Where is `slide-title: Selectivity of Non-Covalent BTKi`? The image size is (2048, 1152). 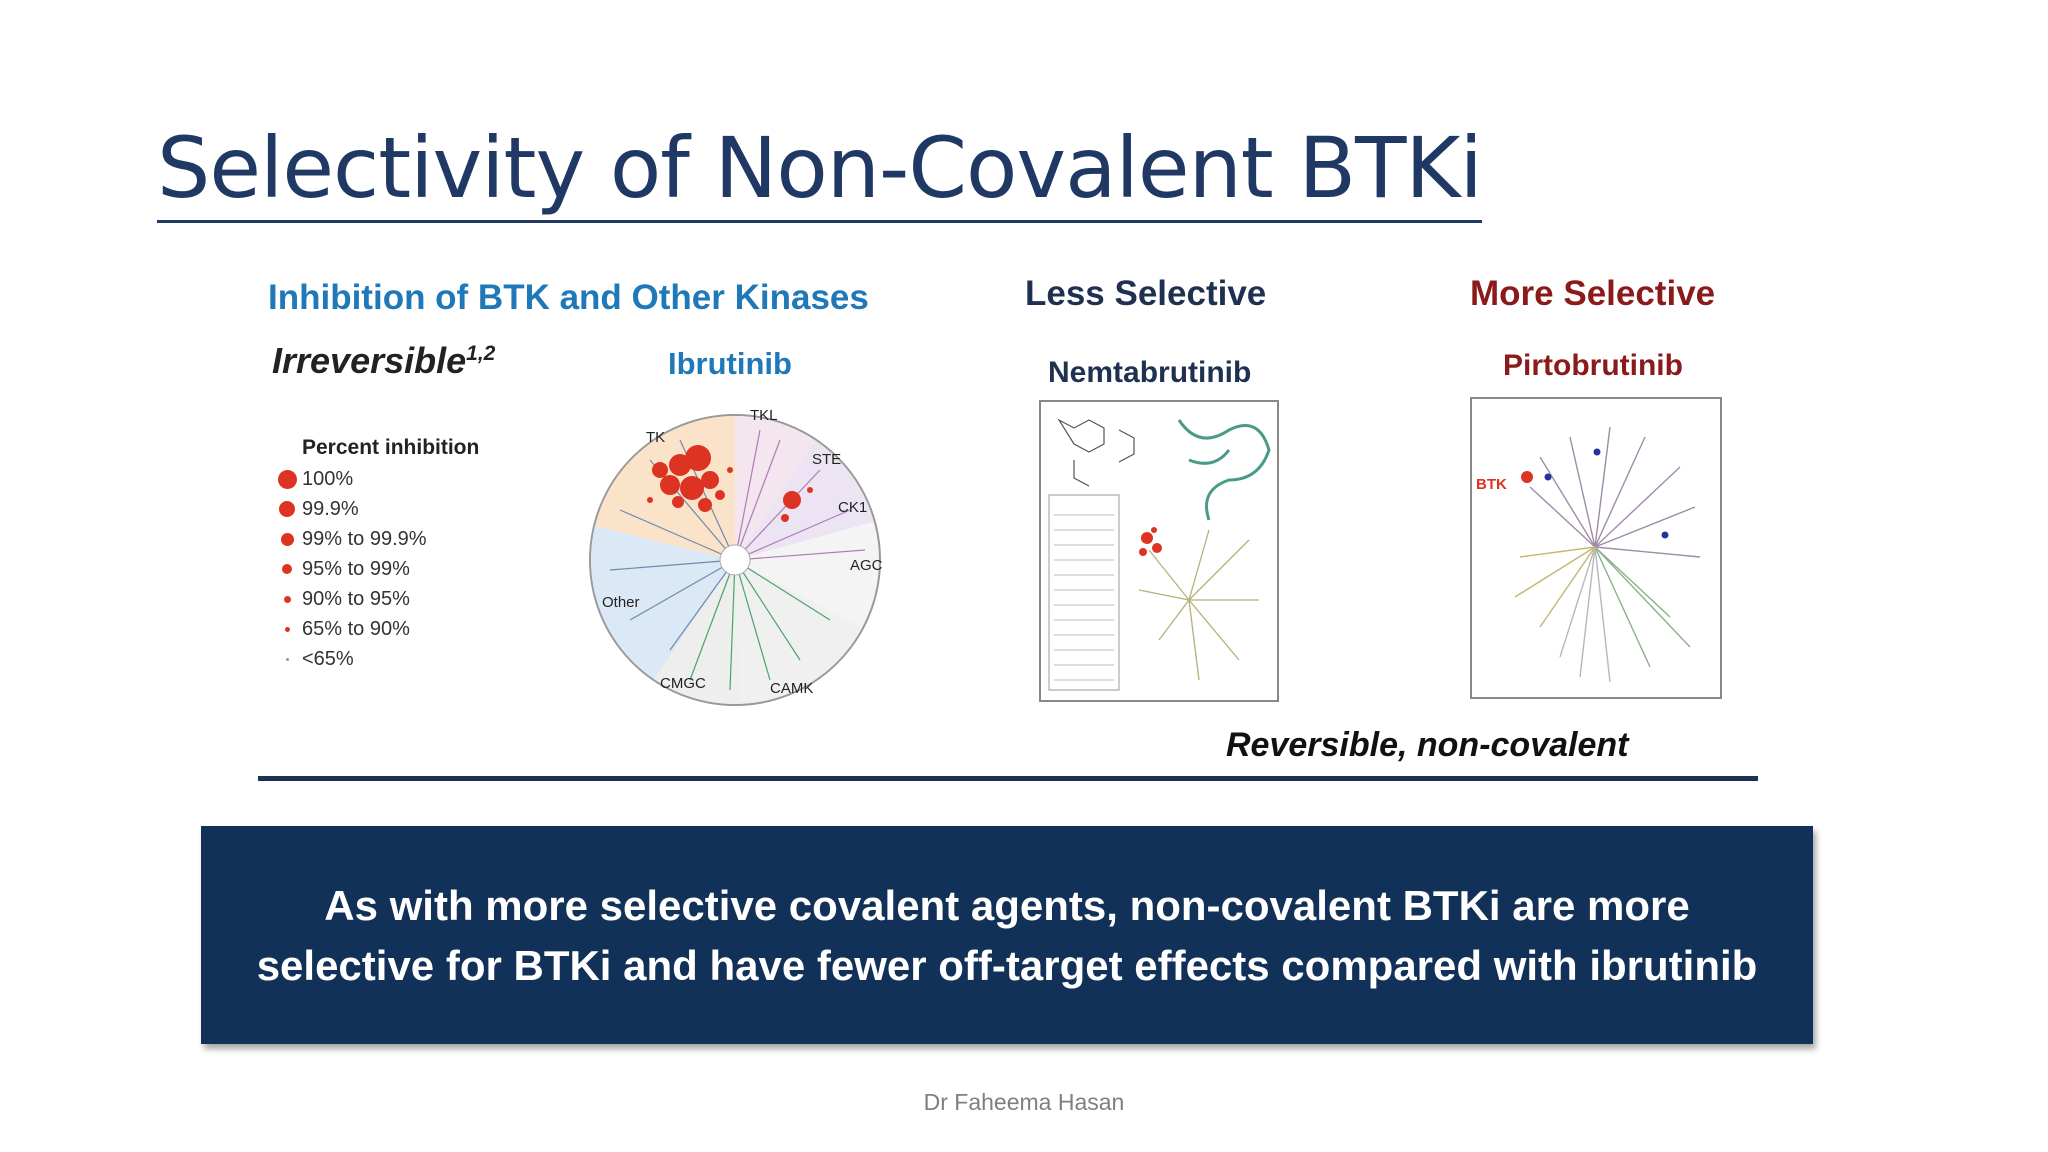 slide-title: Selectivity of Non-Covalent BTKi is located at coordinates (820, 170).